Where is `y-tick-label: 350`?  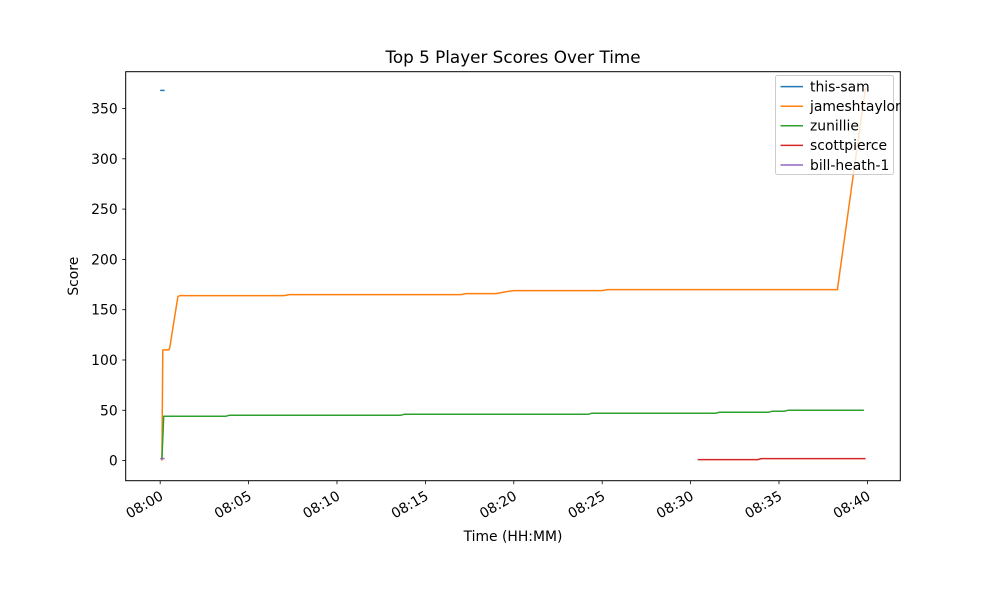 y-tick-label: 350 is located at coordinates (104, 110).